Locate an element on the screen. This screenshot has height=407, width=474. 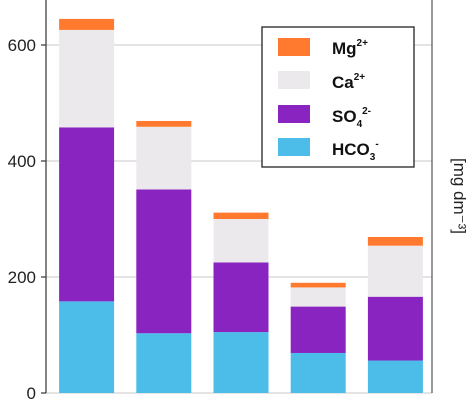
bar-2-so4 is located at coordinates (164, 261).